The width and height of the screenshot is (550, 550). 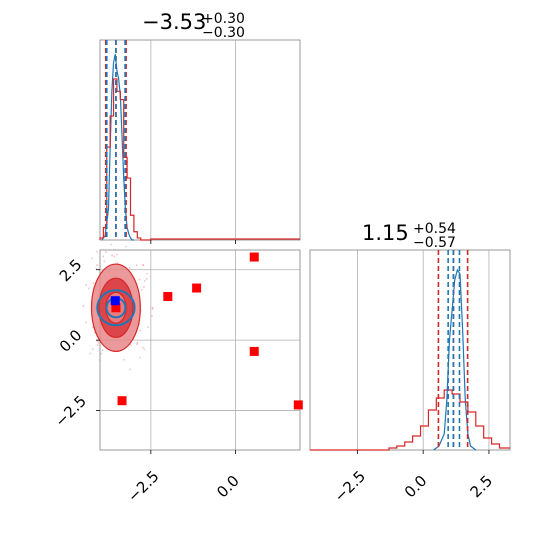 What do you see at coordinates (115, 301) in the screenshot?
I see `bl-blue-square` at bounding box center [115, 301].